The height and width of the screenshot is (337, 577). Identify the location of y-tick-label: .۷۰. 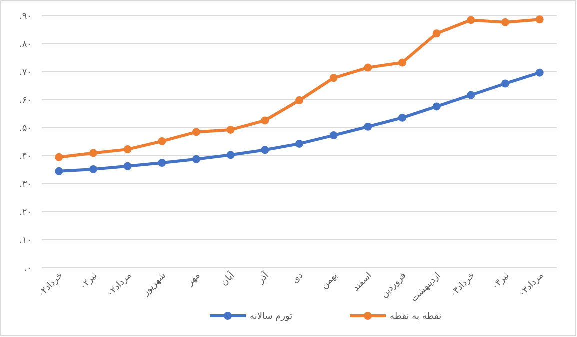
(25, 73).